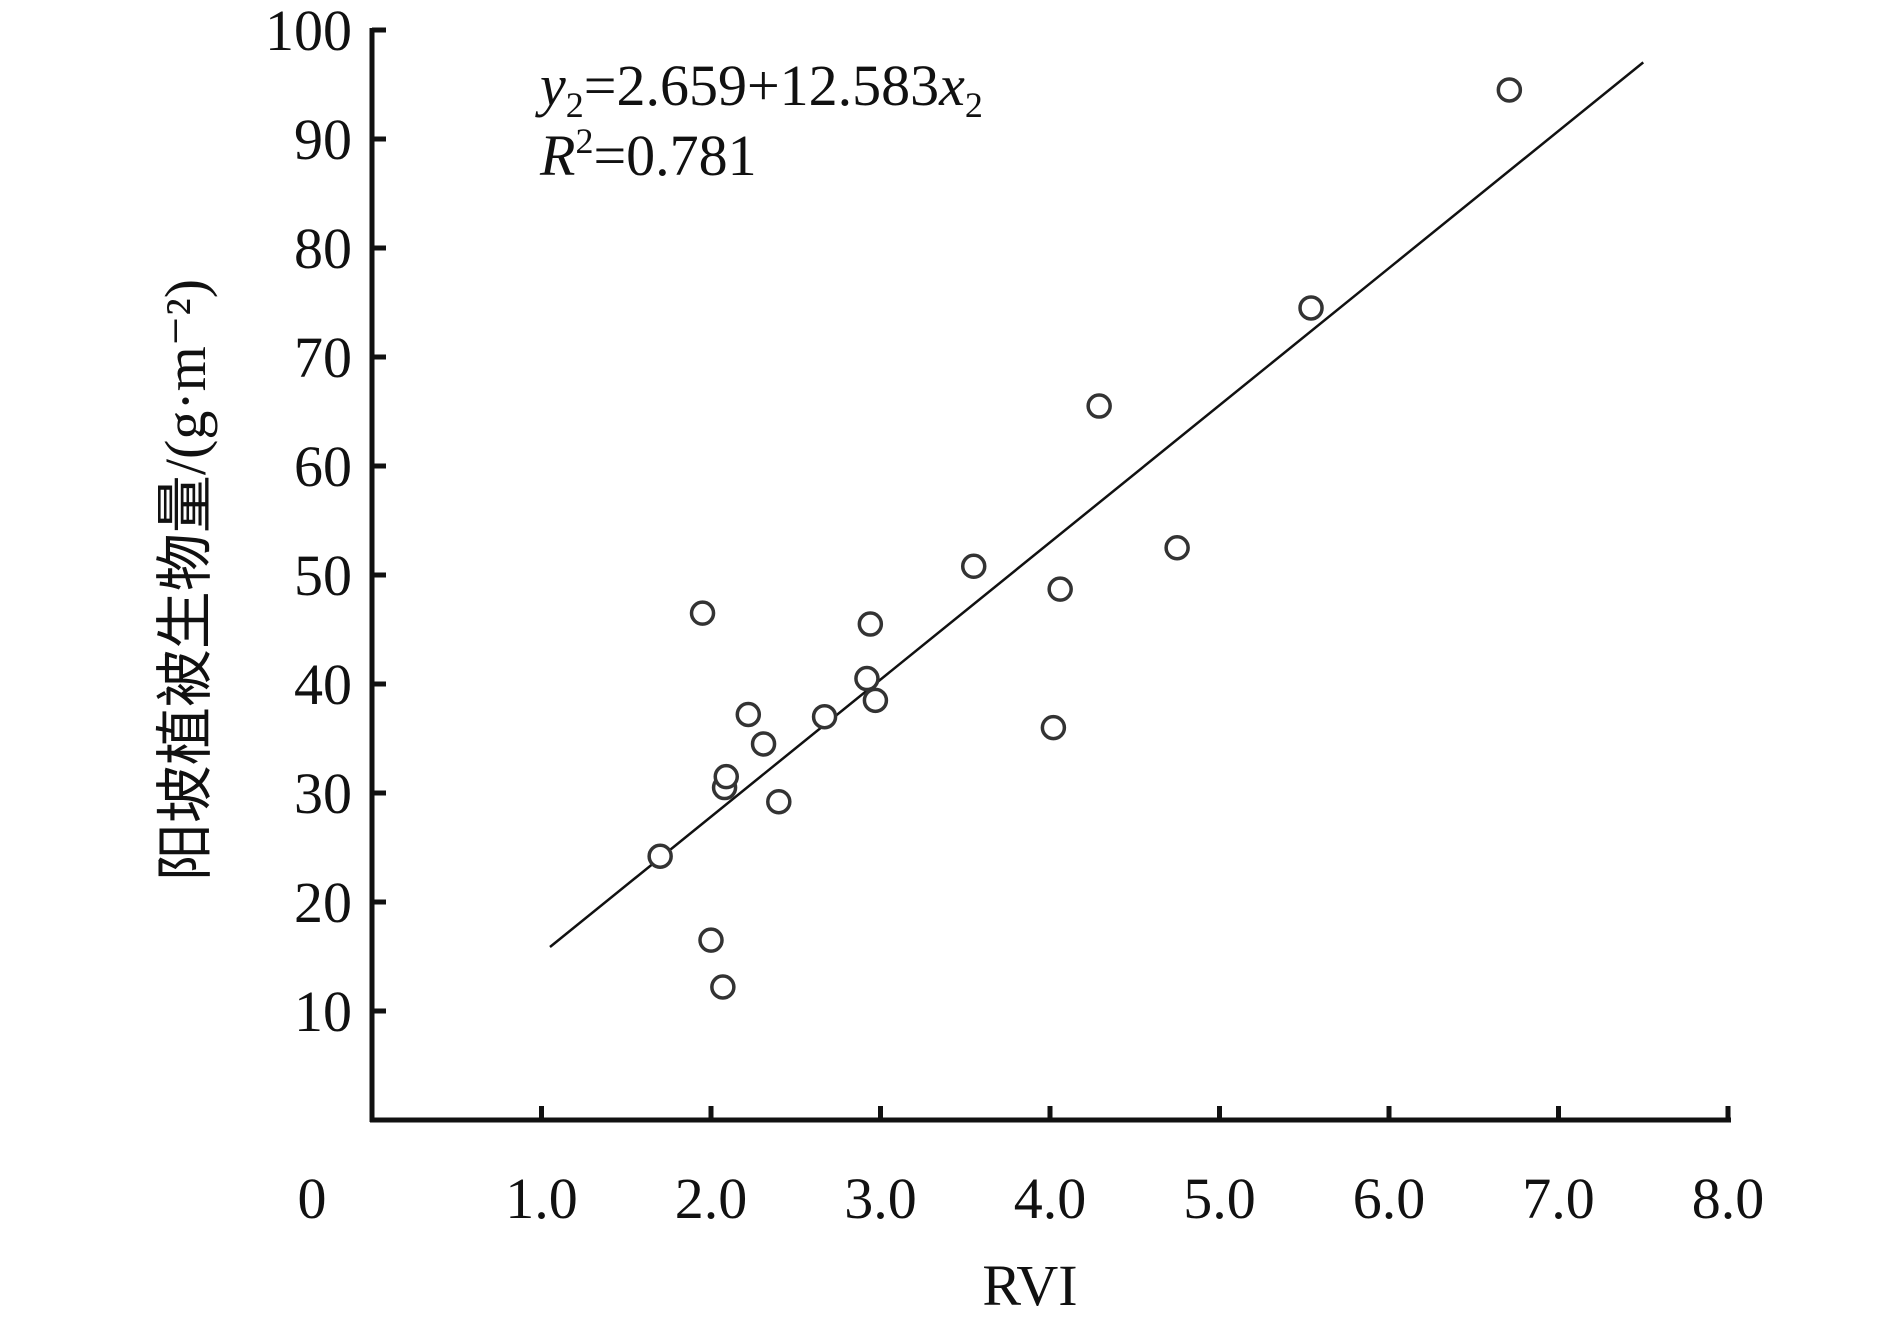 Image resolution: width=1890 pixels, height=1317 pixels. Describe the element at coordinates (1134, 1168) in the screenshot. I see `x-axis-ticks: 1.0 2.0 3.0 4.0 5.0 6.0 7.0 8.0` at that location.